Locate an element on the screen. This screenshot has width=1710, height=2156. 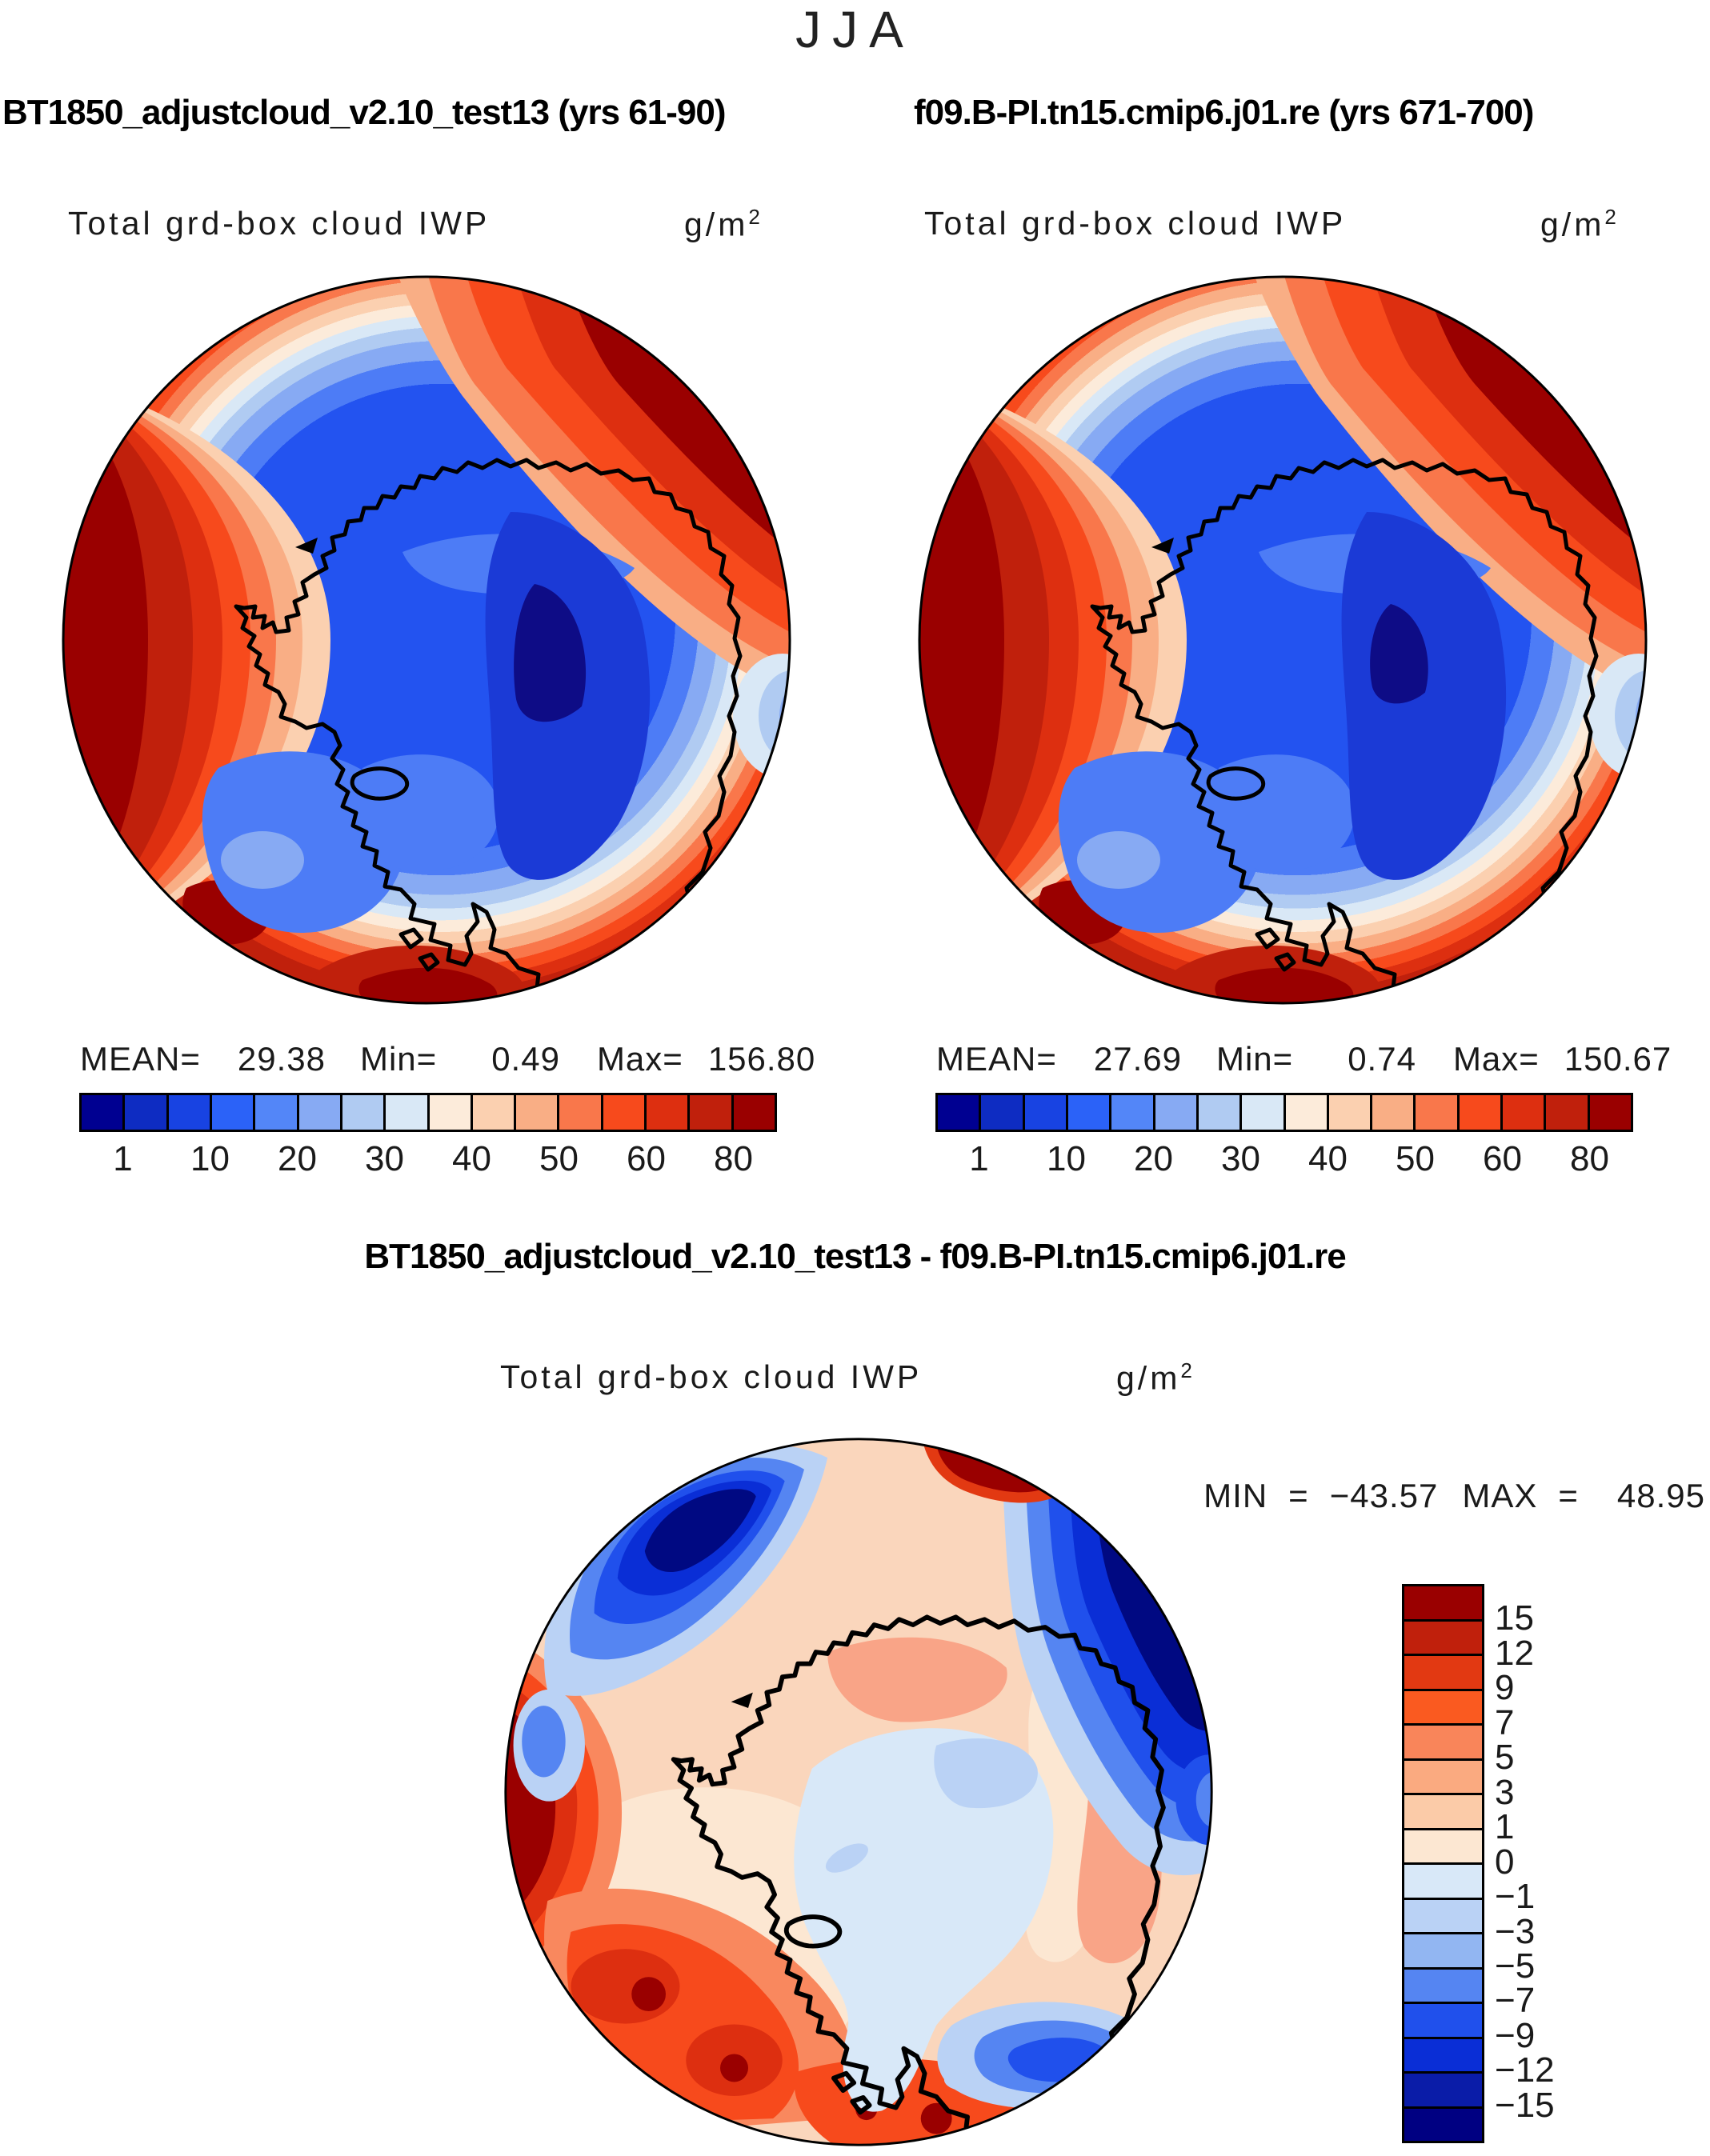
diff-min-eq: = is located at coordinates (1298, 1495).